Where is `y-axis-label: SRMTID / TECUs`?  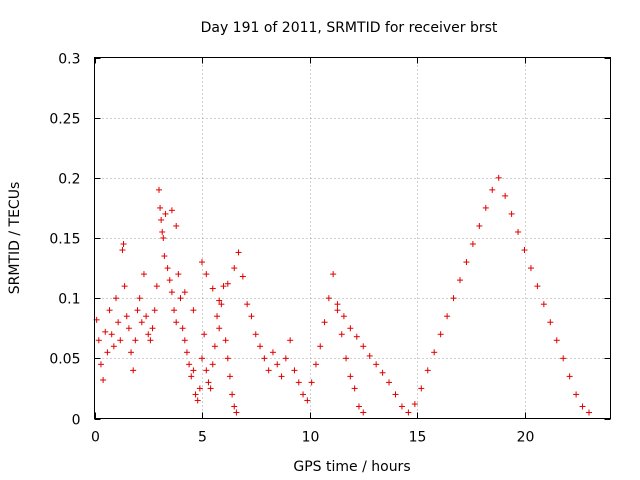 y-axis-label: SRMTID / TECUs is located at coordinates (15, 238).